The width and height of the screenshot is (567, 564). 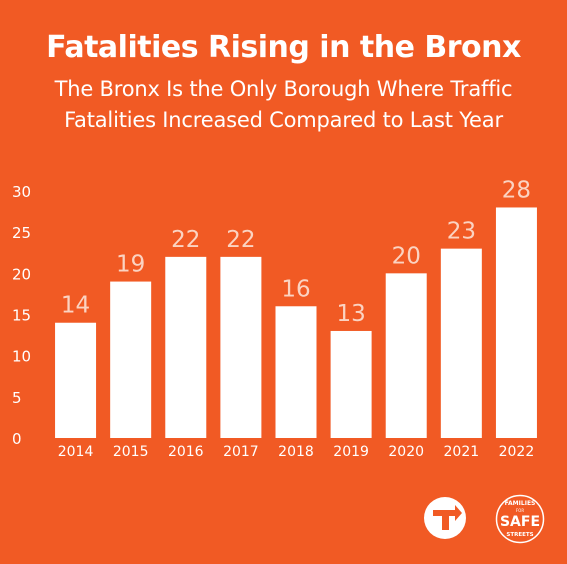 I want to click on data-label: 23, so click(x=461, y=232).